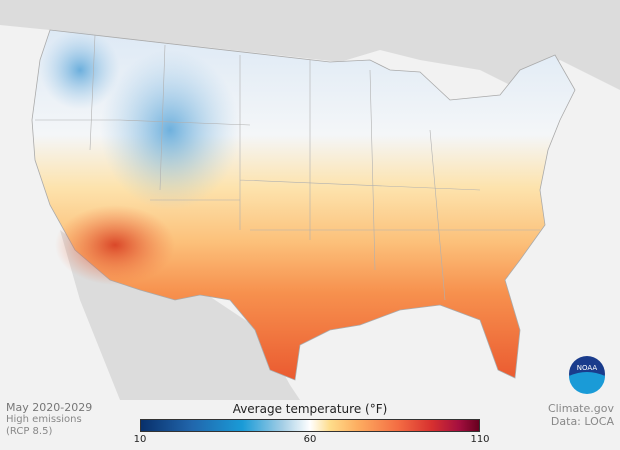 The height and width of the screenshot is (450, 620). I want to click on svg-text: NOAA, so click(587, 368).